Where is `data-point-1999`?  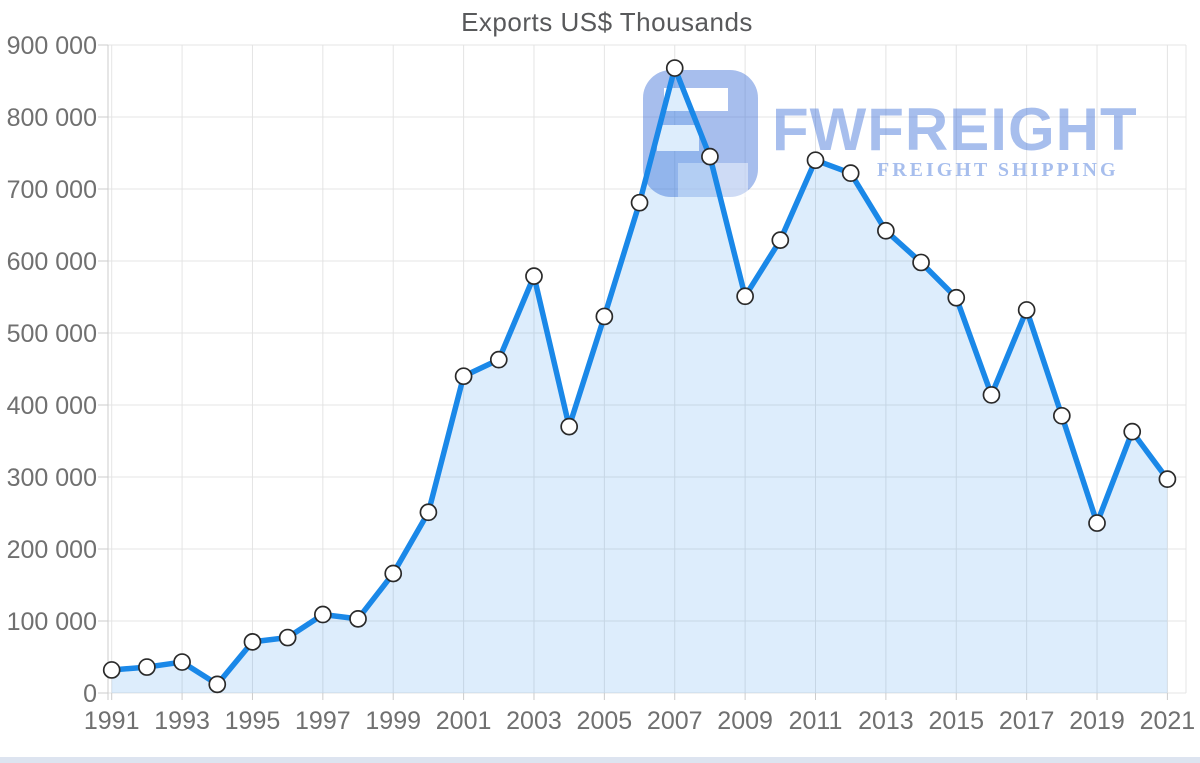
data-point-1999 is located at coordinates (393, 573).